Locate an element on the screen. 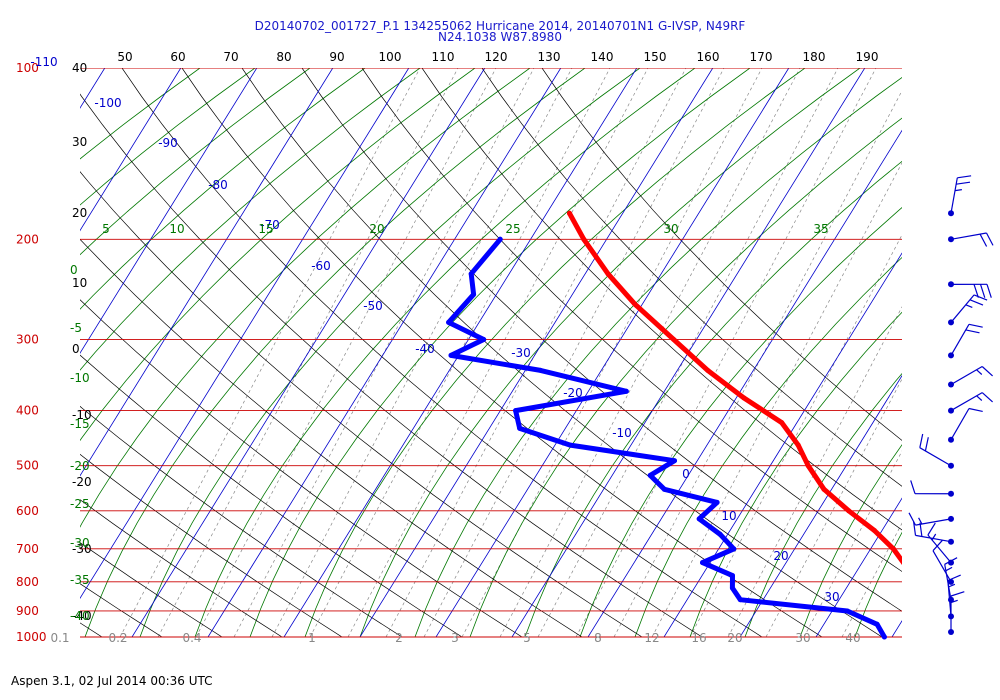 This screenshot has width=1000, height=700. isotherm-label: -90 is located at coordinates (168, 143).